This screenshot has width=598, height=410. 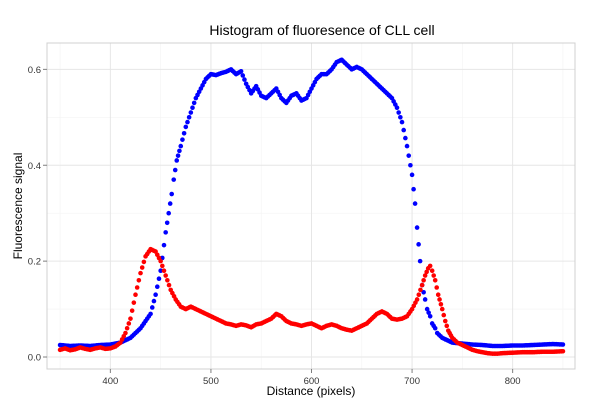 What do you see at coordinates (311, 391) in the screenshot?
I see `x-axis-label: Distance (pixels)` at bounding box center [311, 391].